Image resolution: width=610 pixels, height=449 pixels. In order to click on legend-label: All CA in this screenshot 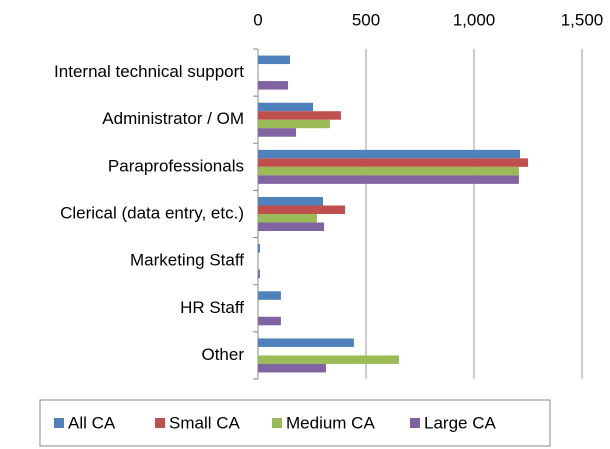, I will do `click(92, 422)`.